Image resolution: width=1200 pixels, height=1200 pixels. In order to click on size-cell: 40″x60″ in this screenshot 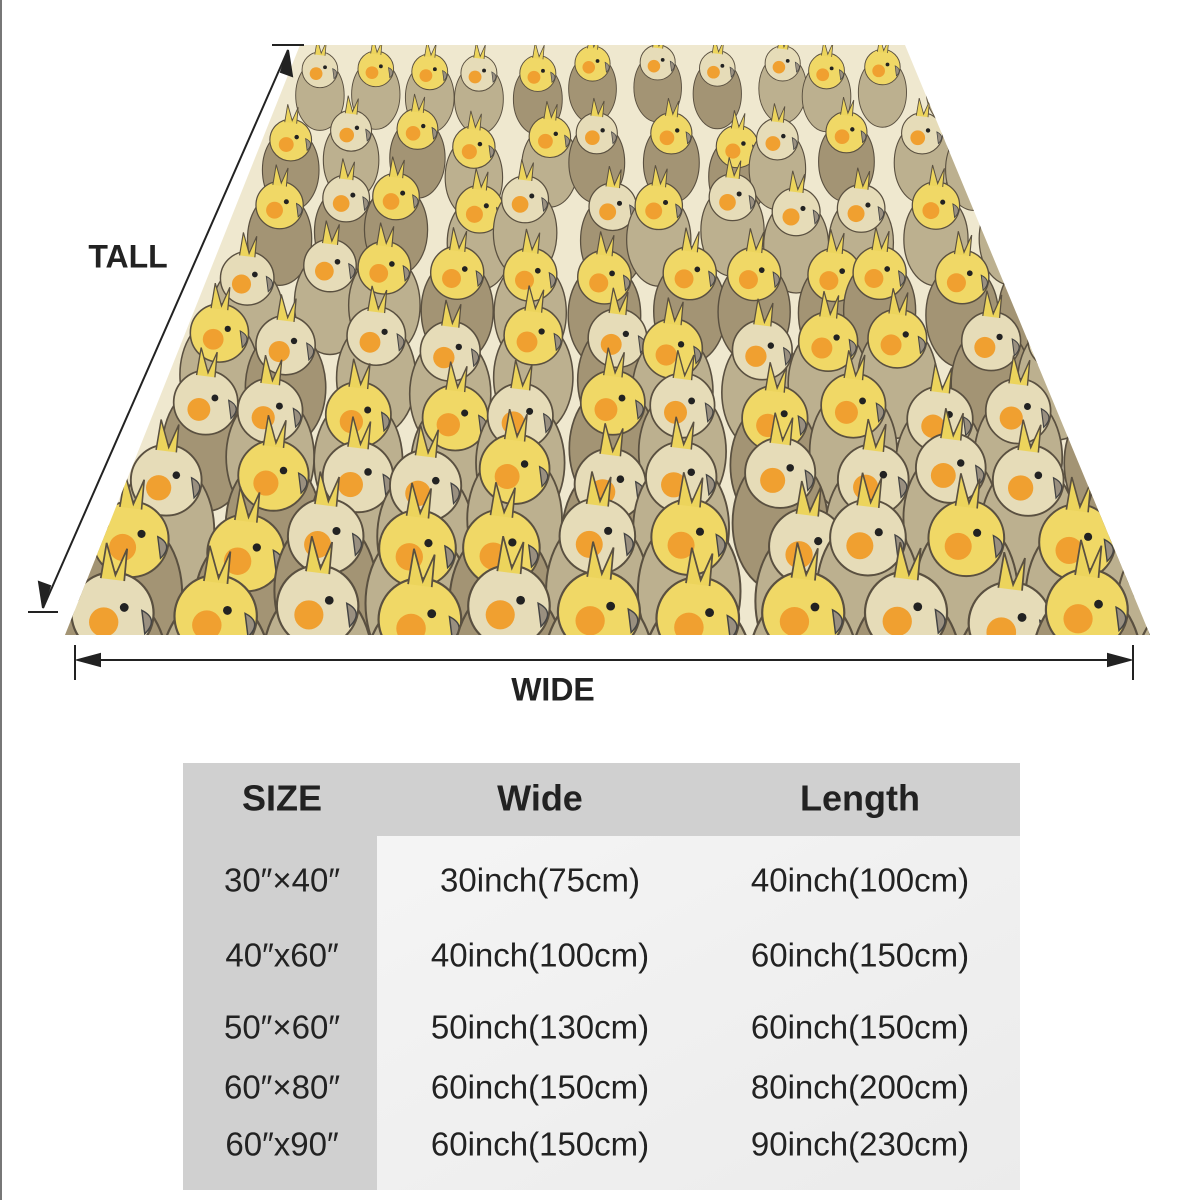, I will do `click(282, 955)`.